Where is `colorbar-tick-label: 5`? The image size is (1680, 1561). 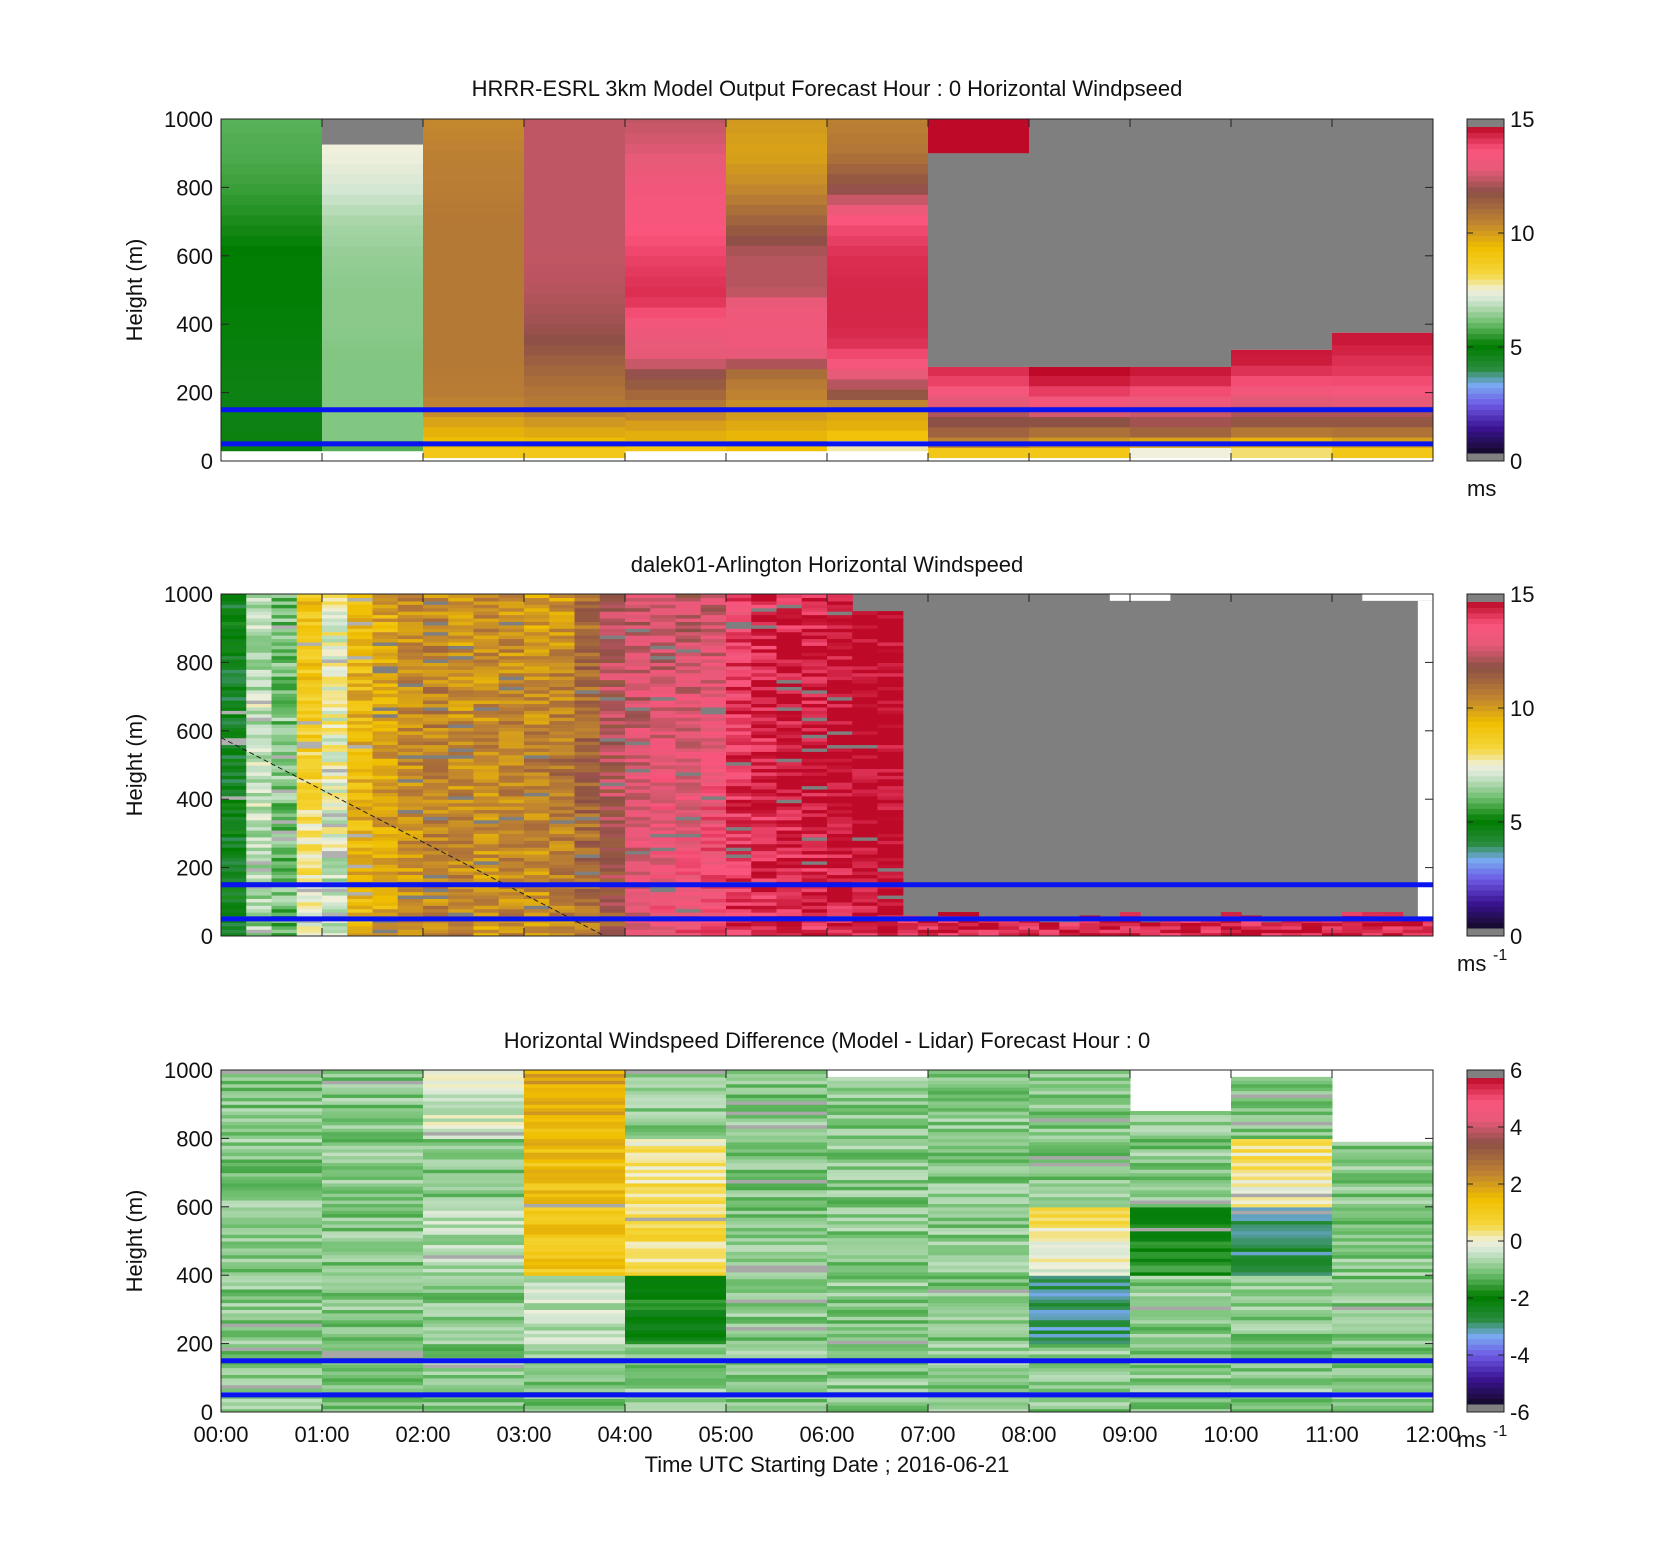 colorbar-tick-label: 5 is located at coordinates (1516, 822).